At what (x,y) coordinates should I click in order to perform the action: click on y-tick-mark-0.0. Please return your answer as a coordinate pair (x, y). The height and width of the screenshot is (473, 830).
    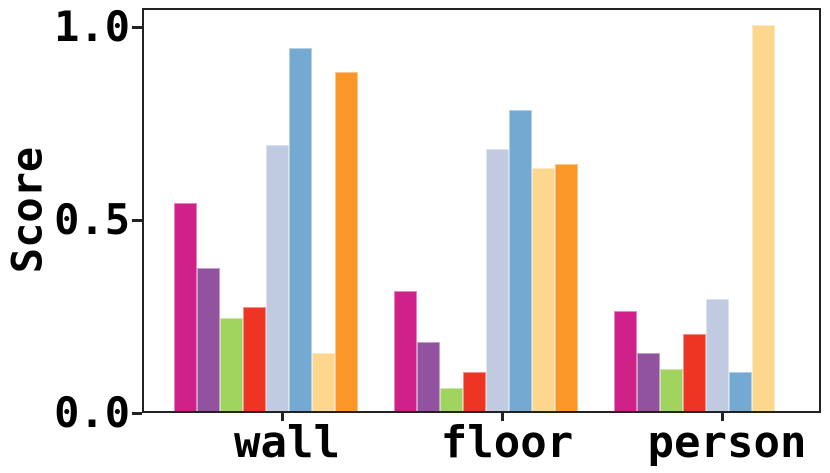
    Looking at the image, I should click on (137, 413).